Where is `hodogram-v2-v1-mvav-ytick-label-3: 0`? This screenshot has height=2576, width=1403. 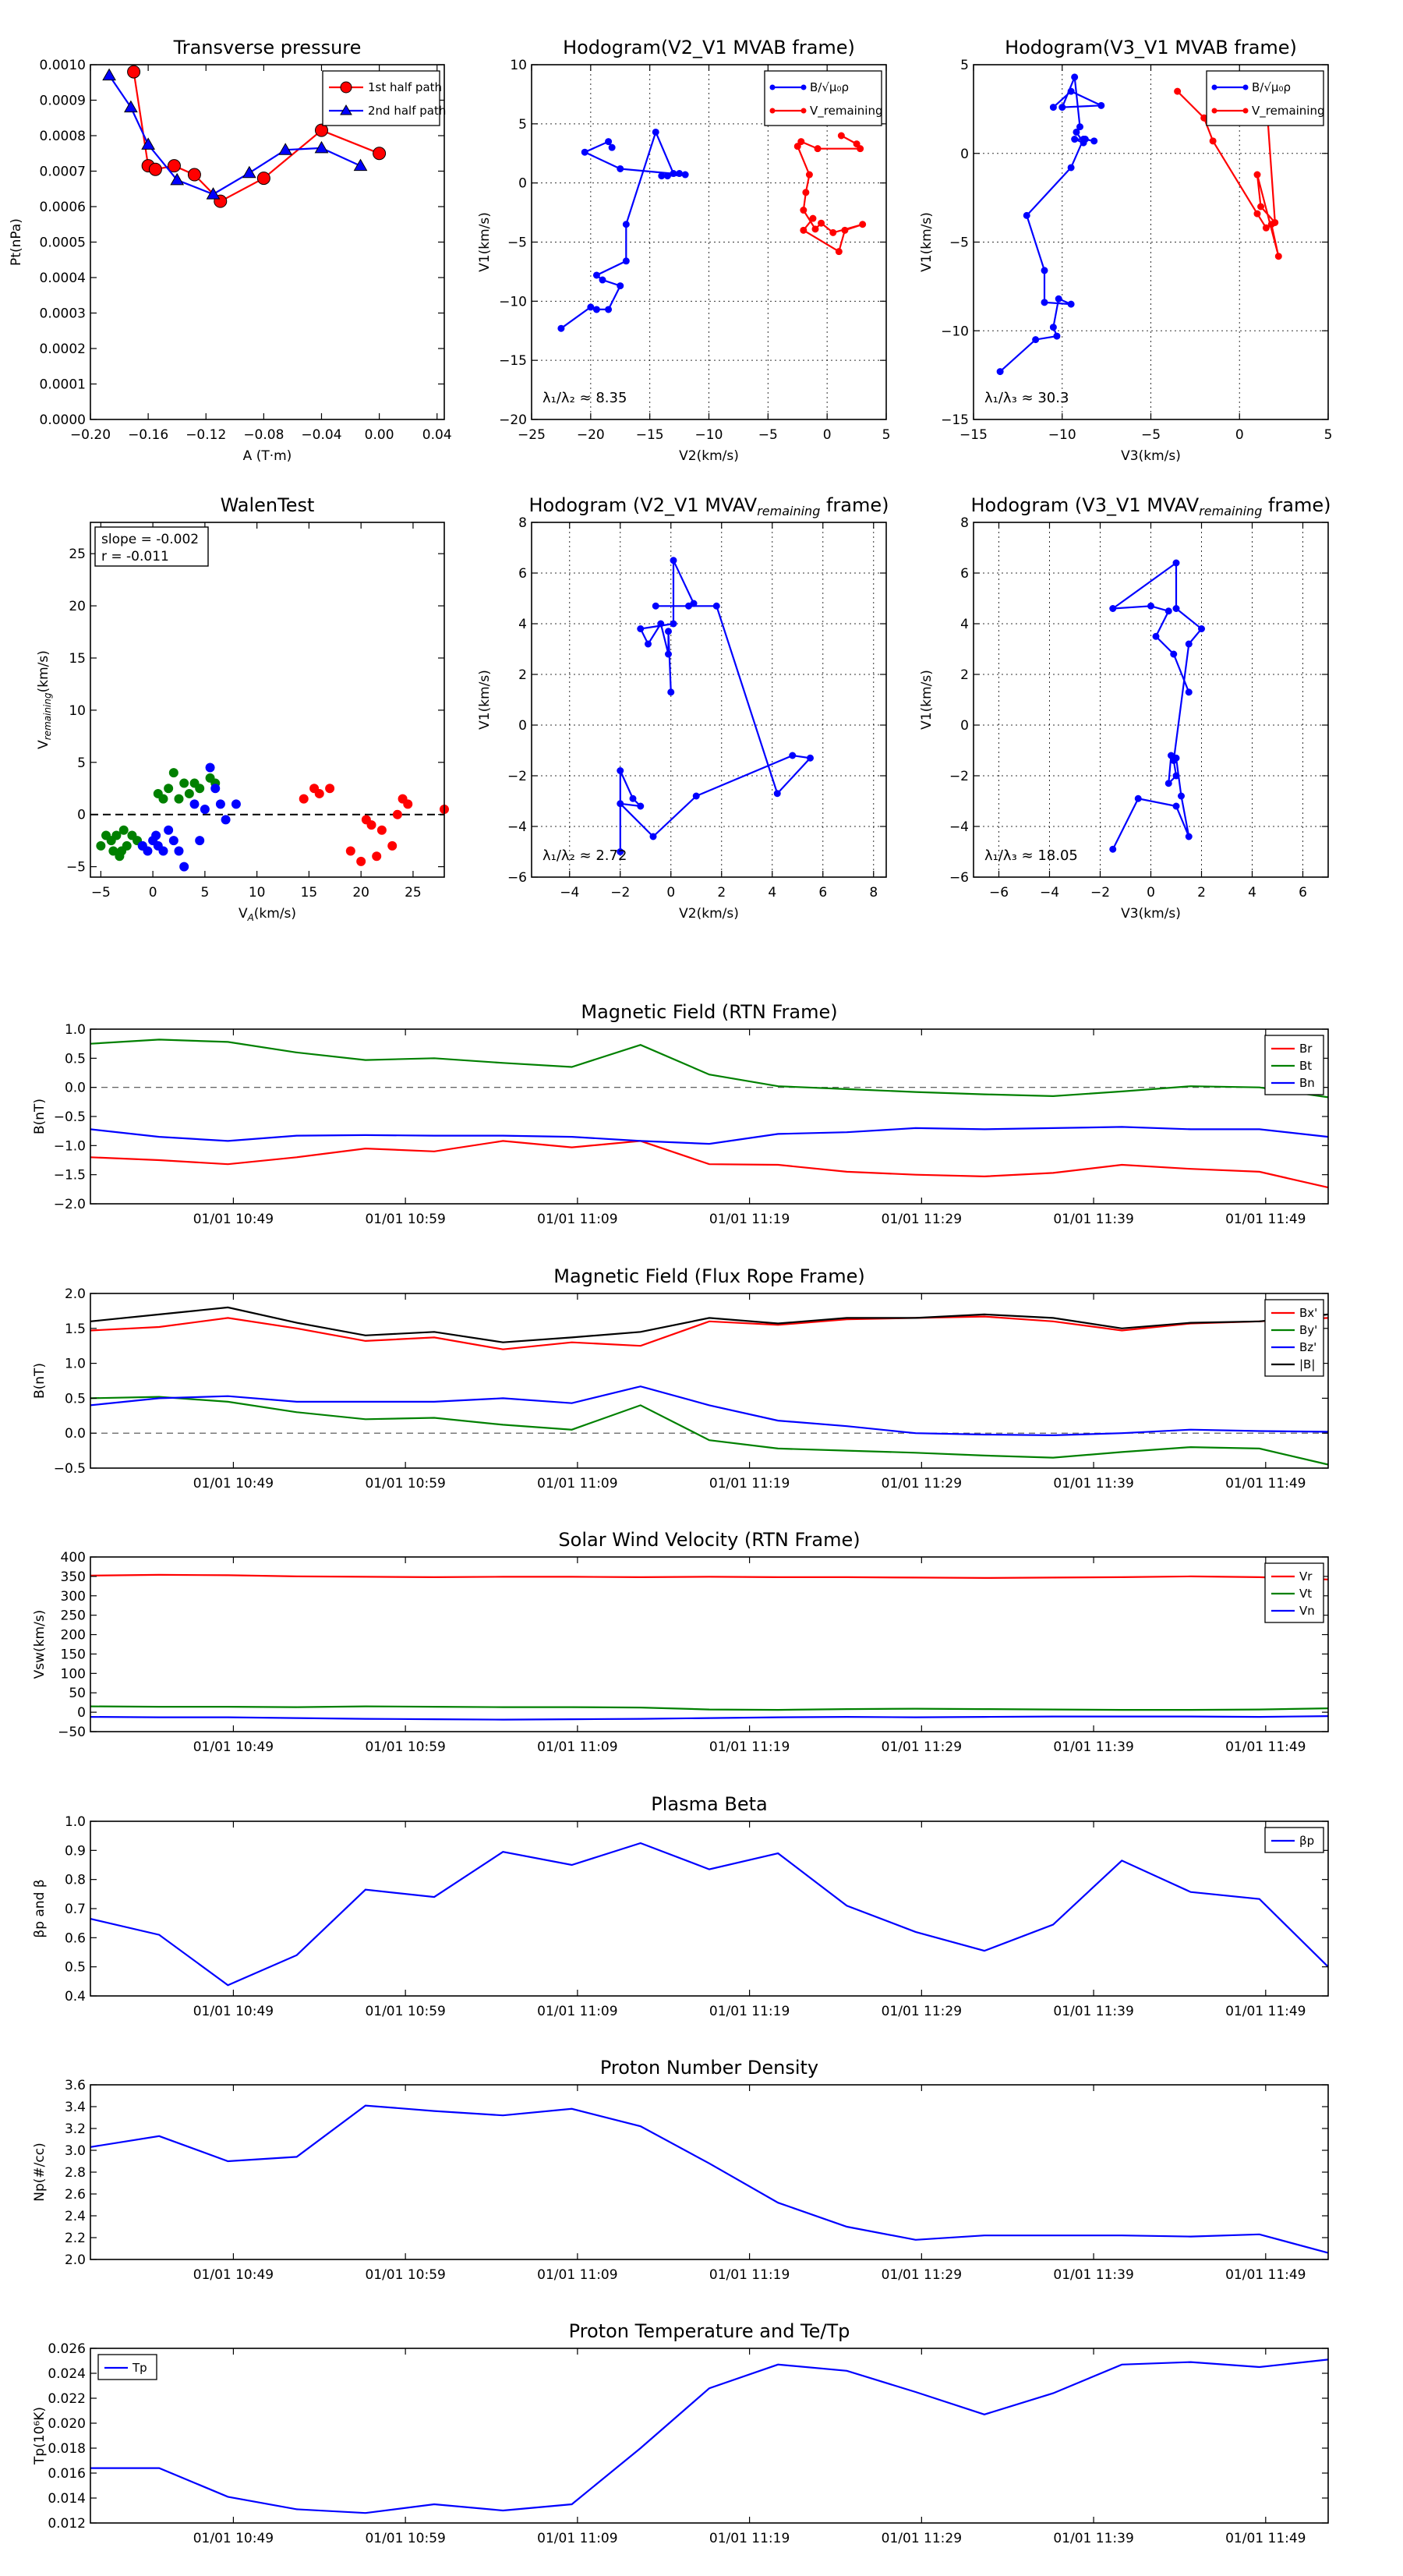 hodogram-v2-v1-mvav-ytick-label-3: 0 is located at coordinates (522, 726).